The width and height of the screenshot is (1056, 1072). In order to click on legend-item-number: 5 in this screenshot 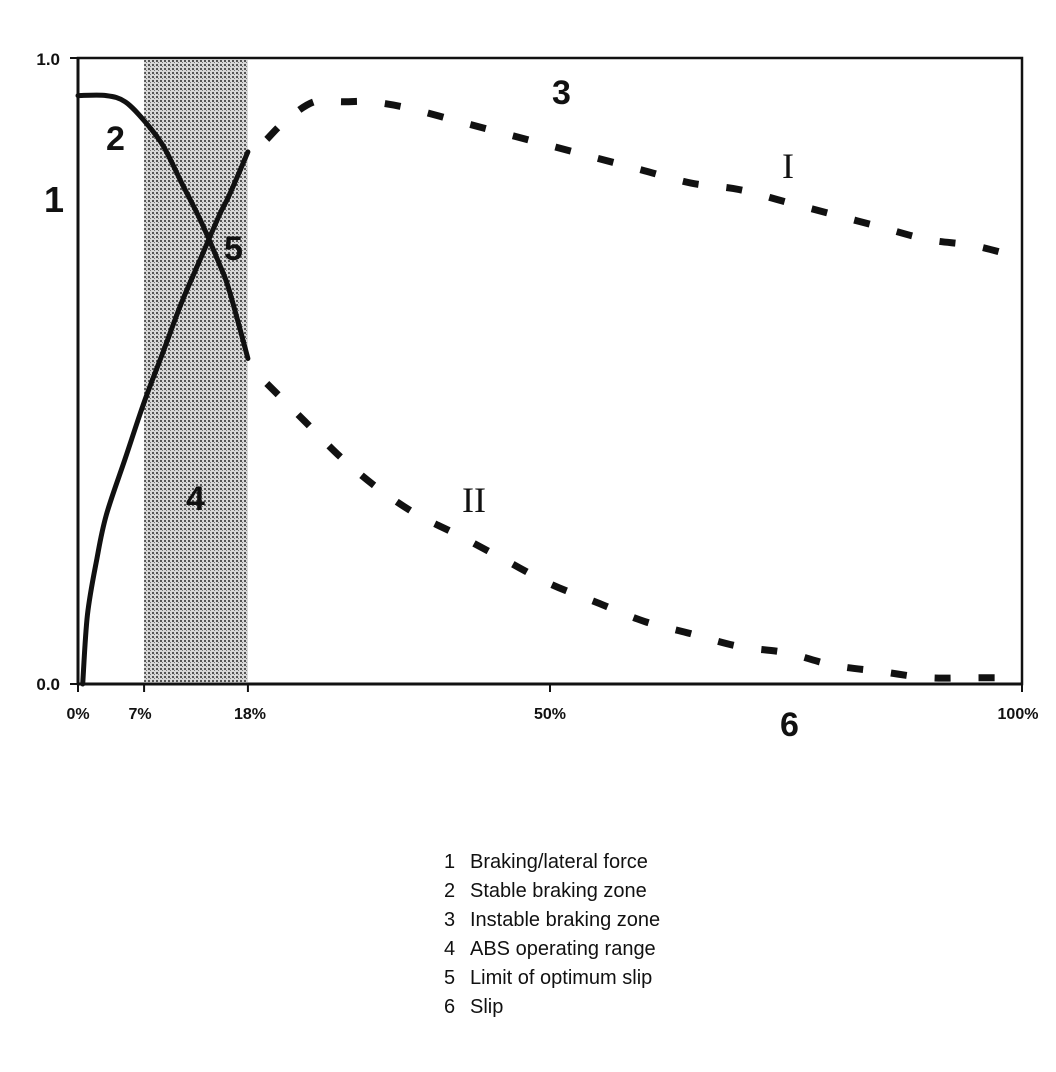, I will do `click(450, 978)`.